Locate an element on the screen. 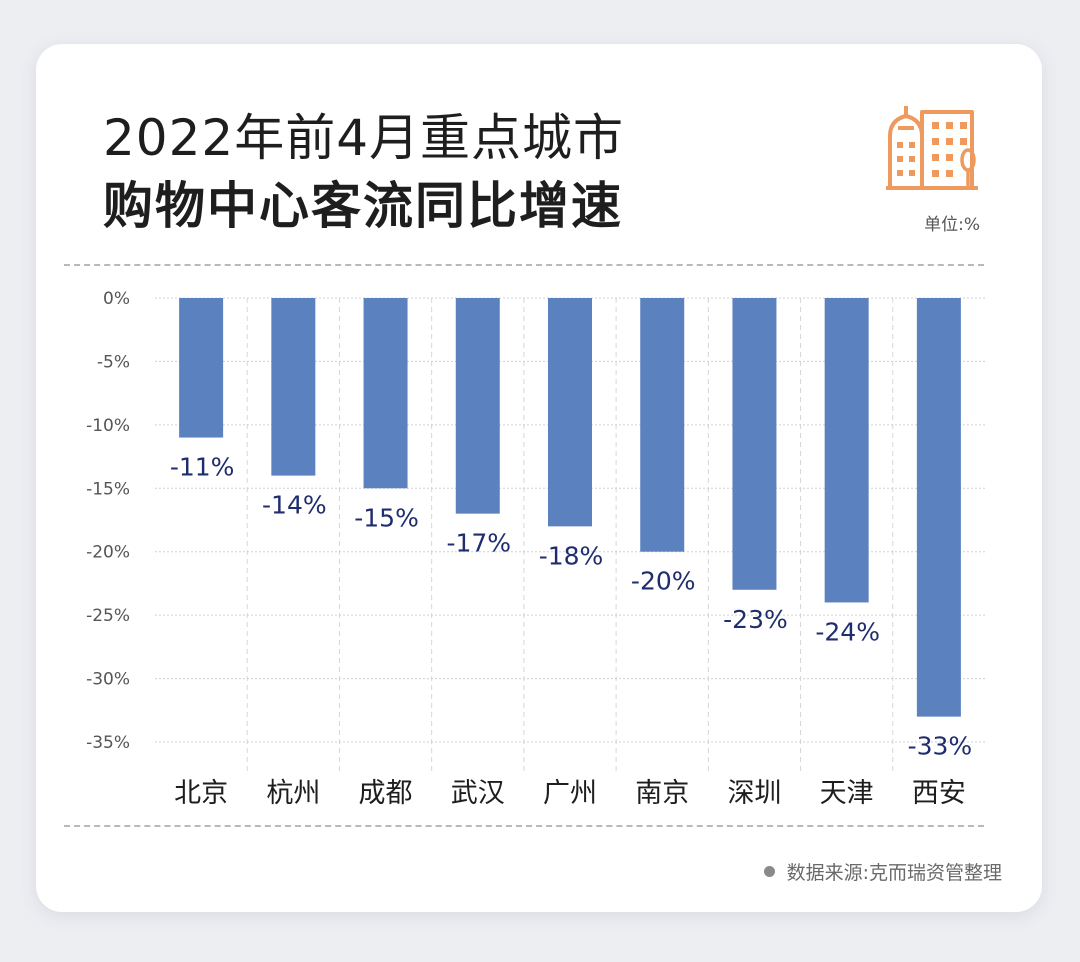 The image size is (1080, 962). data-label: -15% is located at coordinates (386, 517).